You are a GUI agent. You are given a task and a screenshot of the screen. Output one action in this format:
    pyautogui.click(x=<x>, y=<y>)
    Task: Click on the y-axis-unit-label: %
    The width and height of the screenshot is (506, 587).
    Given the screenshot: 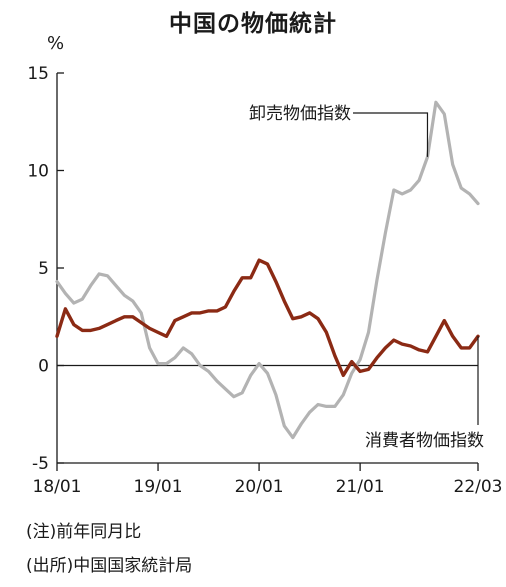 What is the action you would take?
    pyautogui.click(x=56, y=43)
    